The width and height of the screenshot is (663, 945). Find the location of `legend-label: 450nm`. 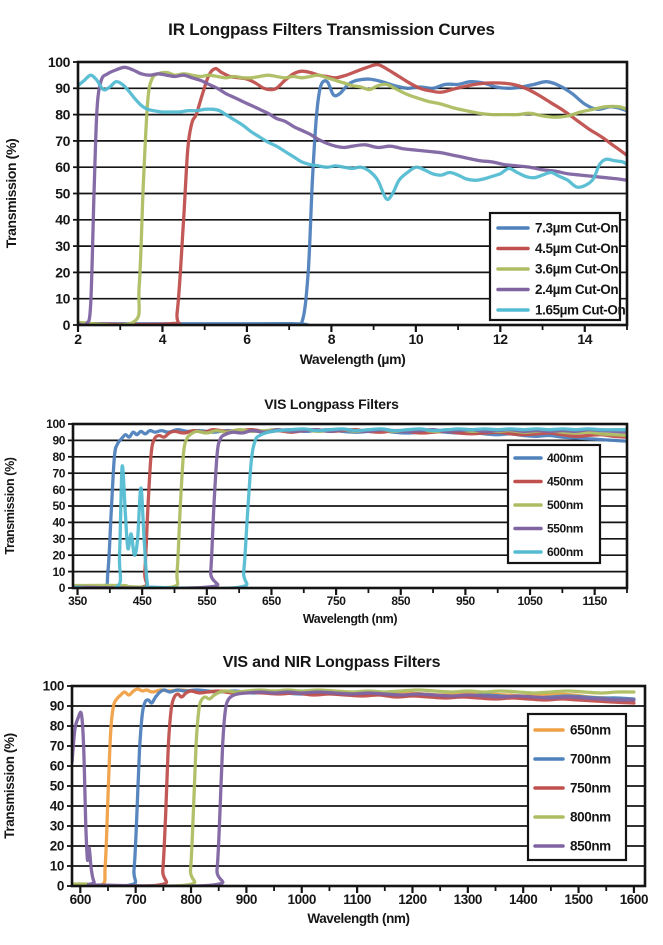

legend-label: 450nm is located at coordinates (565, 482).